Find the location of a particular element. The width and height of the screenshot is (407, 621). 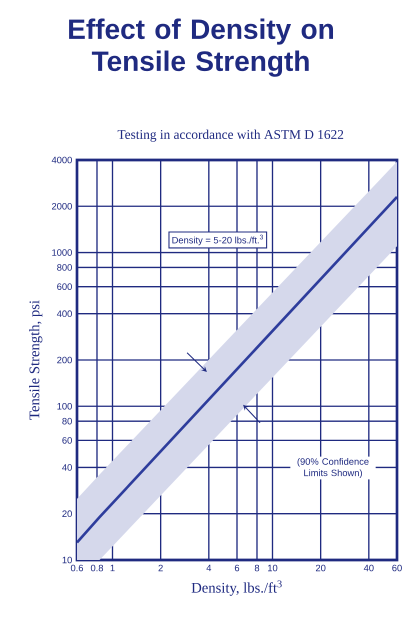

x-tick-label: 20 is located at coordinates (321, 568).